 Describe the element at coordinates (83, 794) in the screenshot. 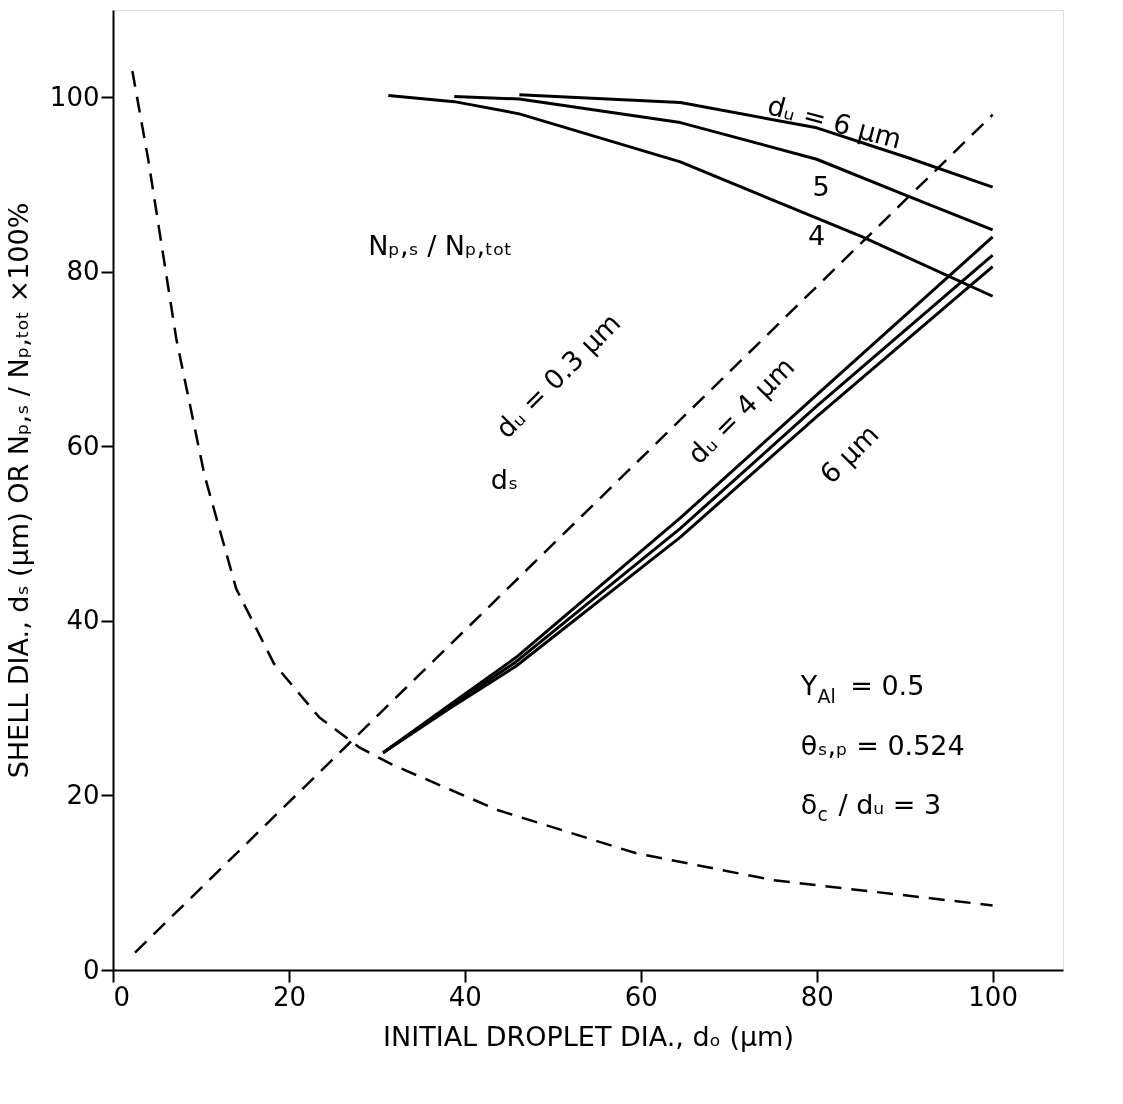

I see `y-tick-label: 20` at that location.